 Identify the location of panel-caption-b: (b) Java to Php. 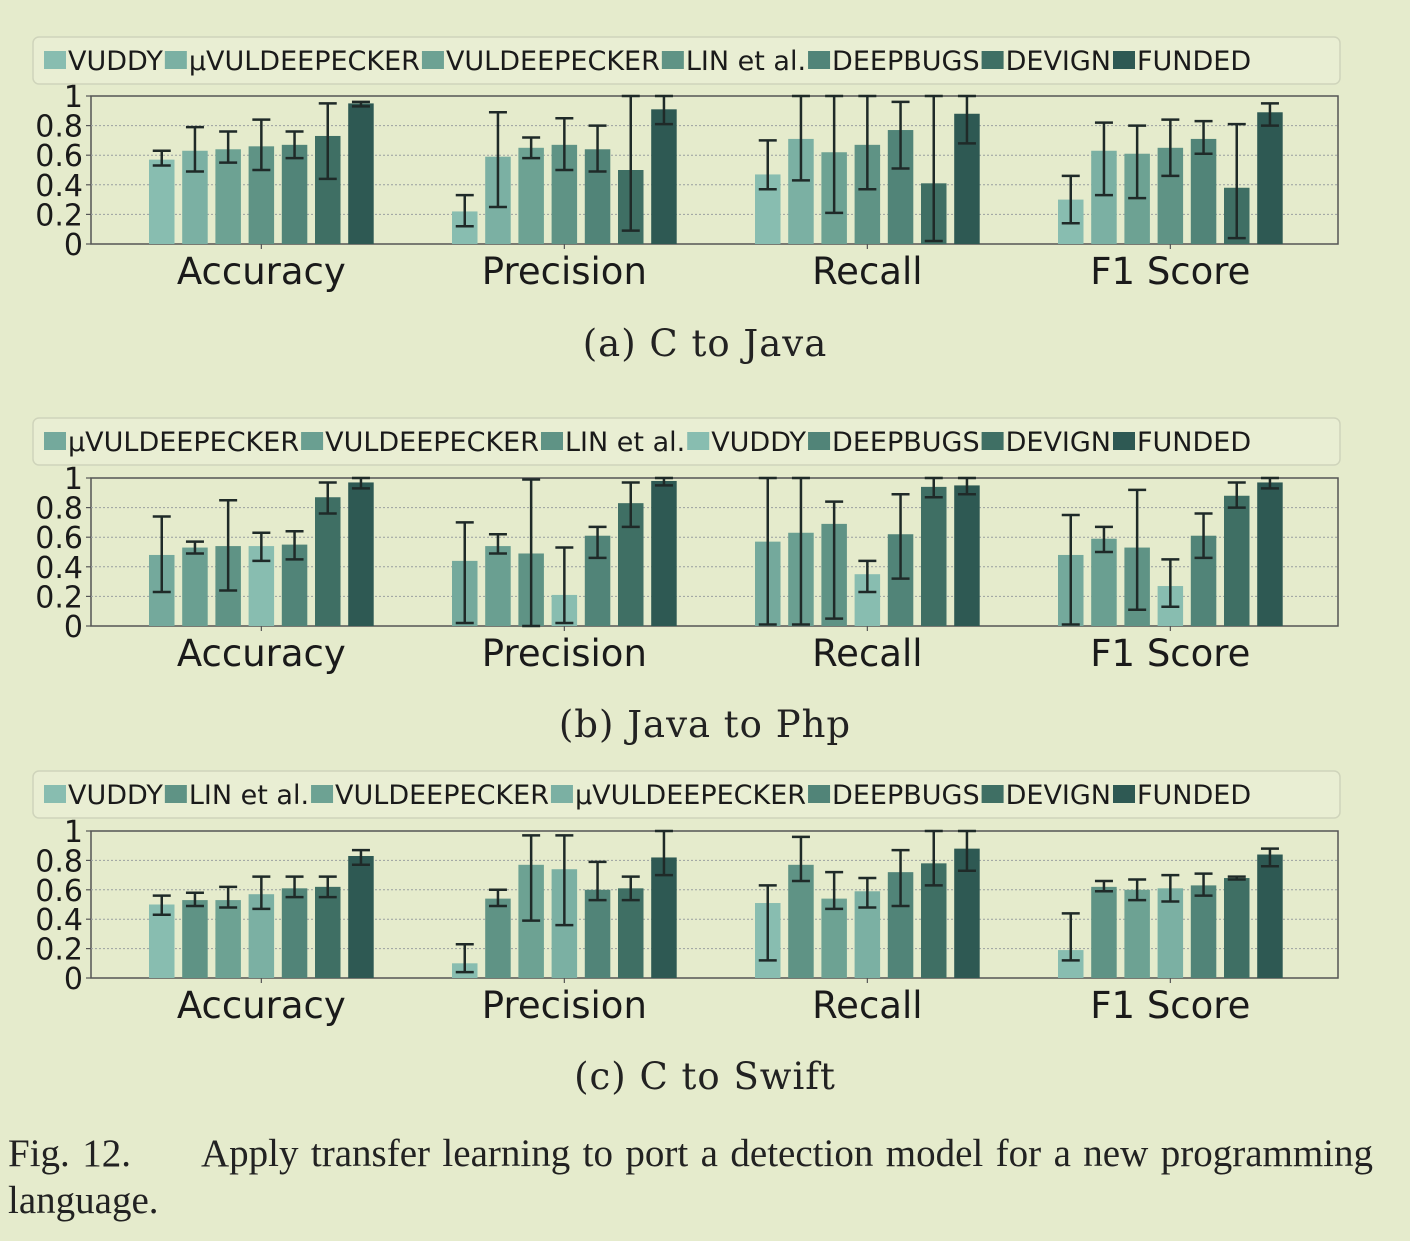
(705, 724).